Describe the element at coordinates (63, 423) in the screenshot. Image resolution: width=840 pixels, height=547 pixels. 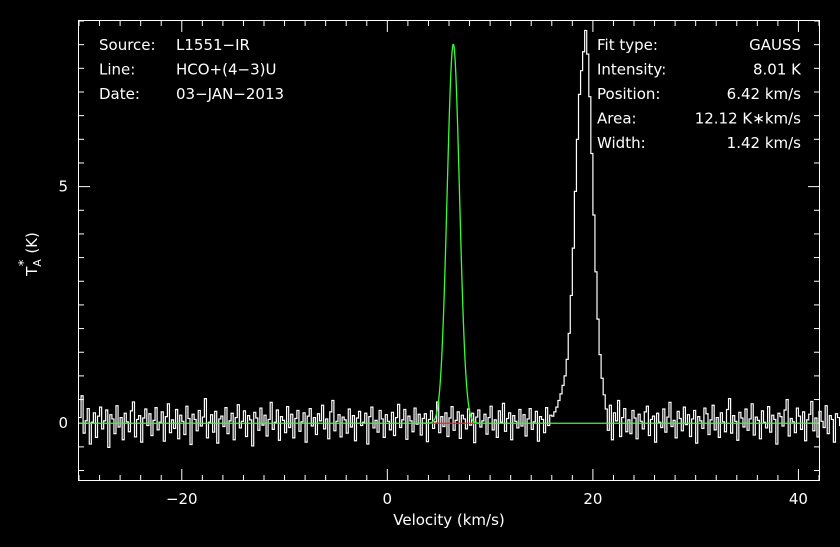
I see `y-tick-label: 0` at that location.